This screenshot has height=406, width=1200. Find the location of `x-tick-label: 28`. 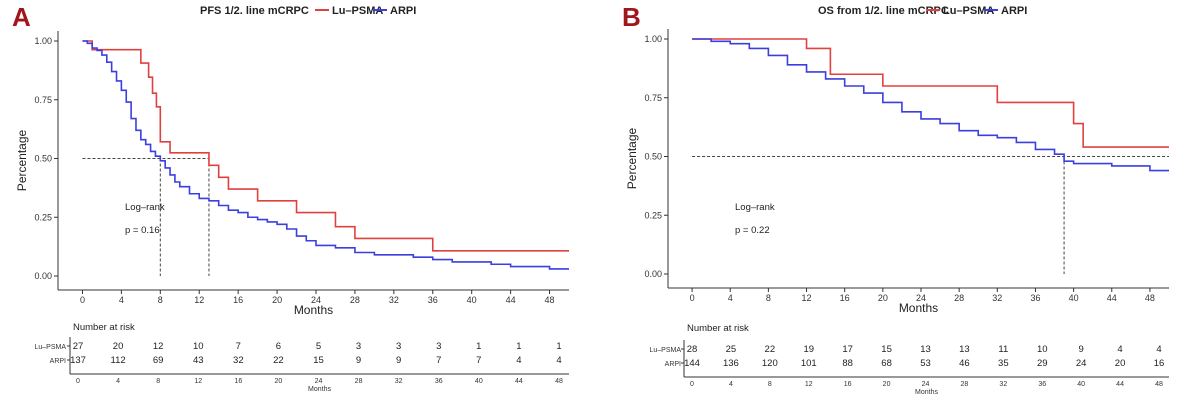

x-tick-label: 28 is located at coordinates (355, 300).